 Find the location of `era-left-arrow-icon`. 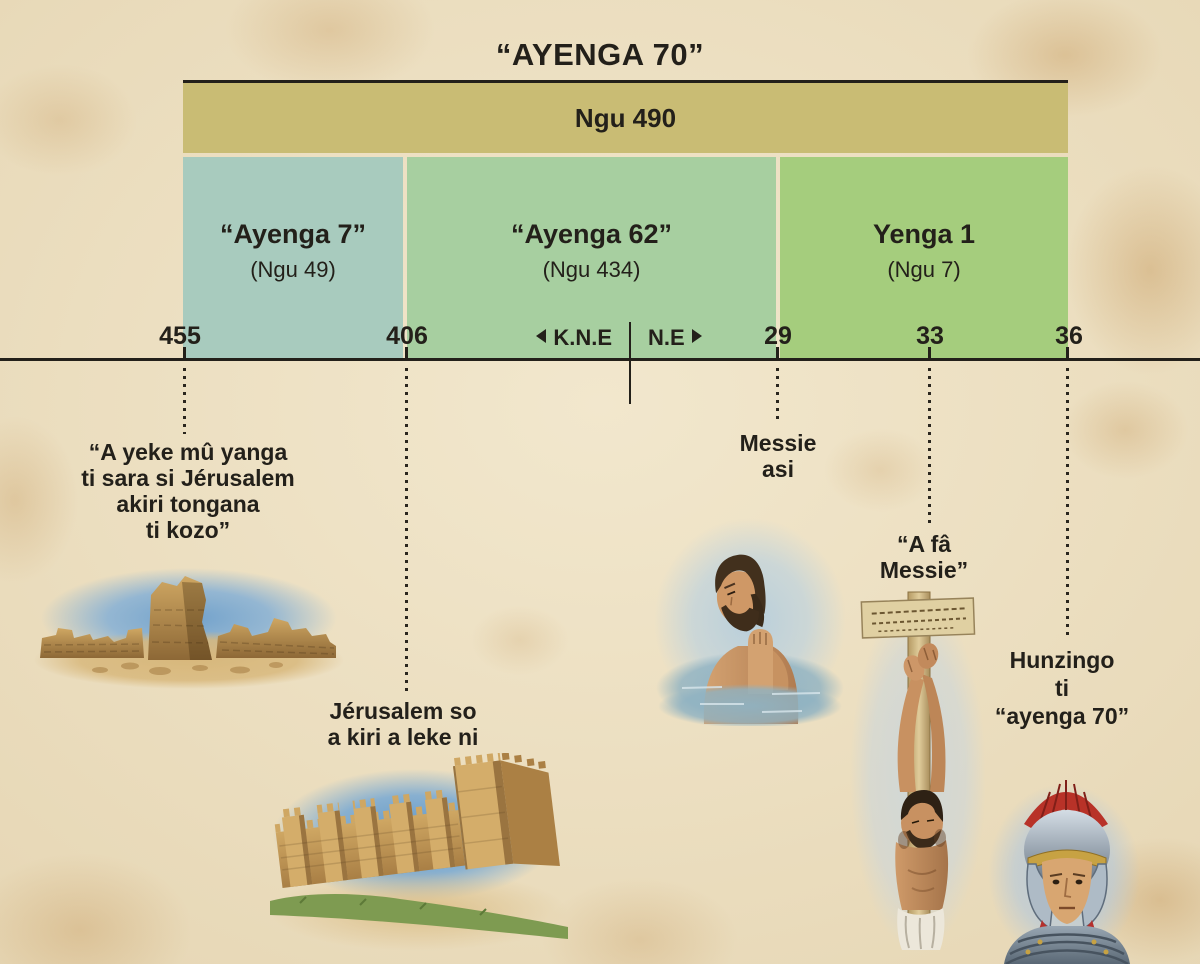

era-left-arrow-icon is located at coordinates (541, 336).